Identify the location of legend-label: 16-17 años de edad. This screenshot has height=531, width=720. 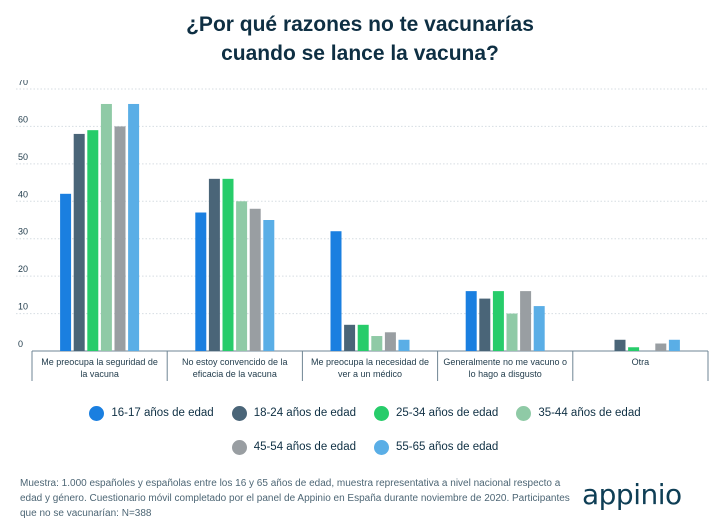
(162, 413).